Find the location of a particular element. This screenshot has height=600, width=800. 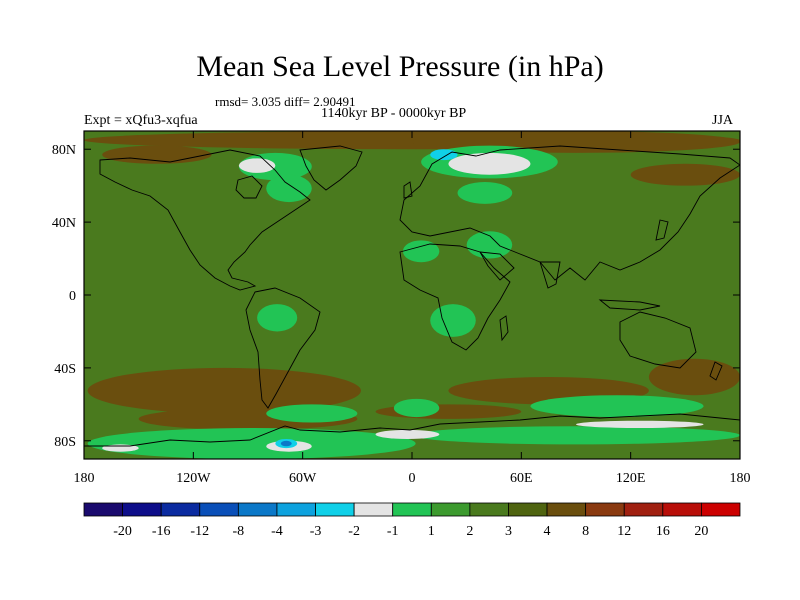

period-label: 1140kyr BP - 0000kyr BP is located at coordinates (394, 113).